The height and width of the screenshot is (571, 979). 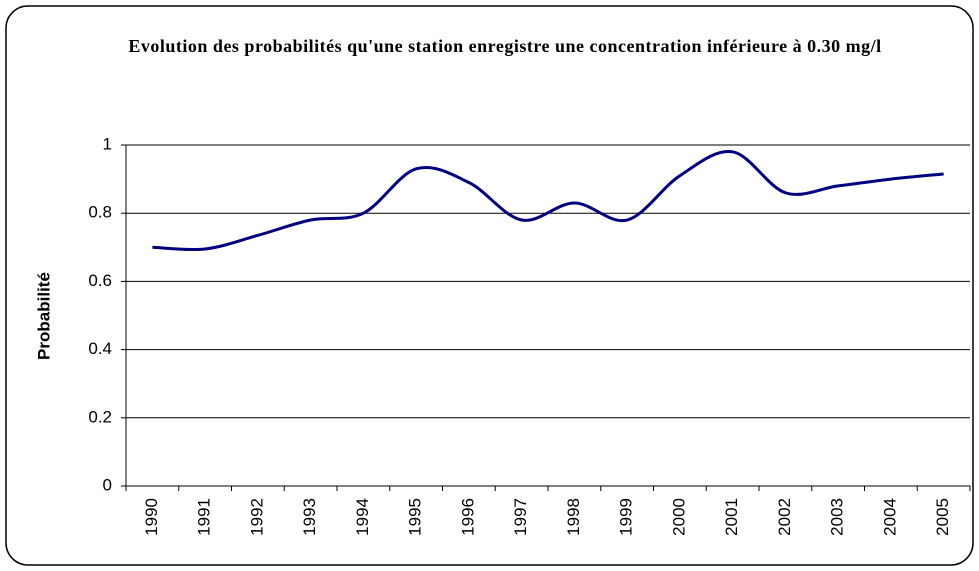 What do you see at coordinates (731, 517) in the screenshot?
I see `x-tick-label: 2001` at bounding box center [731, 517].